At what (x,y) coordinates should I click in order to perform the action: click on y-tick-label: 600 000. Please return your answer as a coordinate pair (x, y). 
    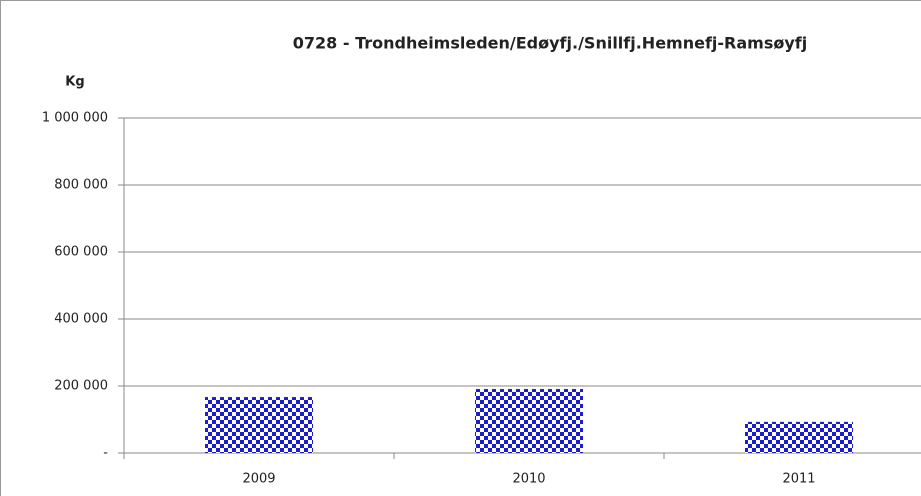
    Looking at the image, I should click on (81, 252).